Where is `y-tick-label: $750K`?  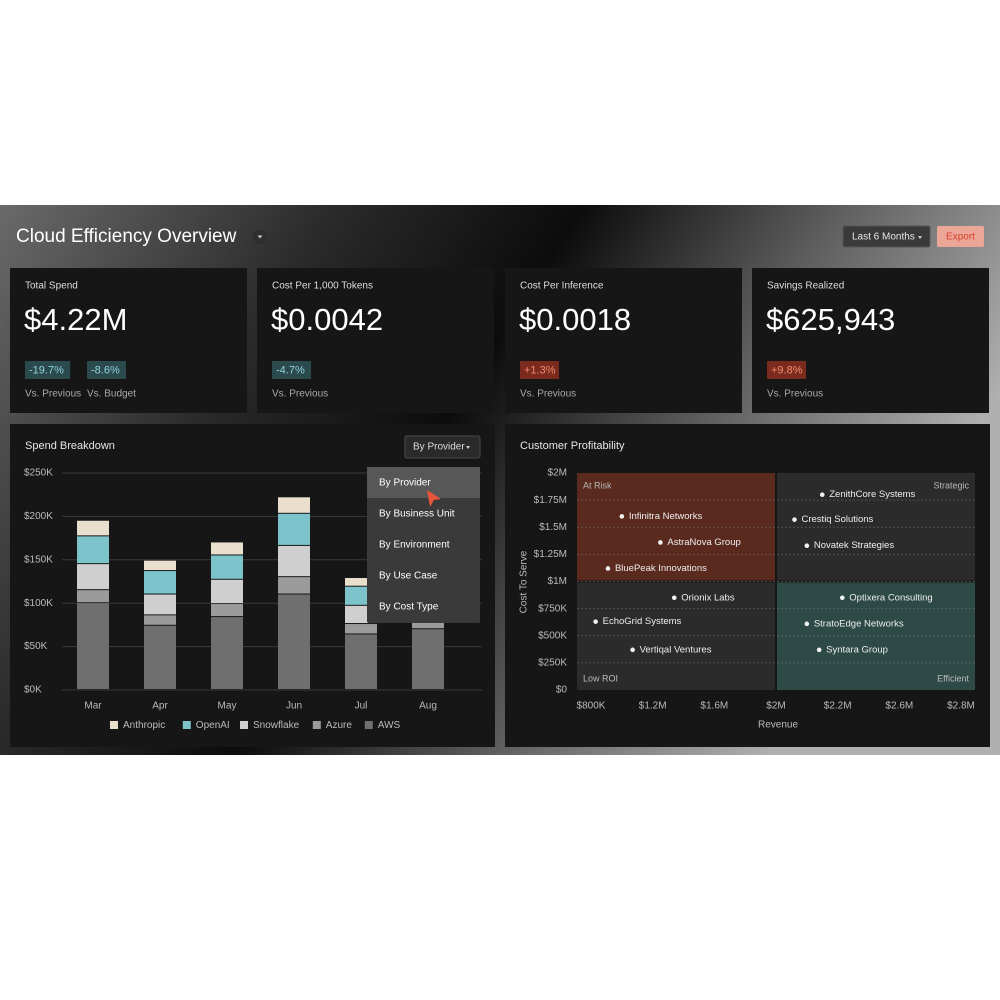 y-tick-label: $750K is located at coordinates (552, 608).